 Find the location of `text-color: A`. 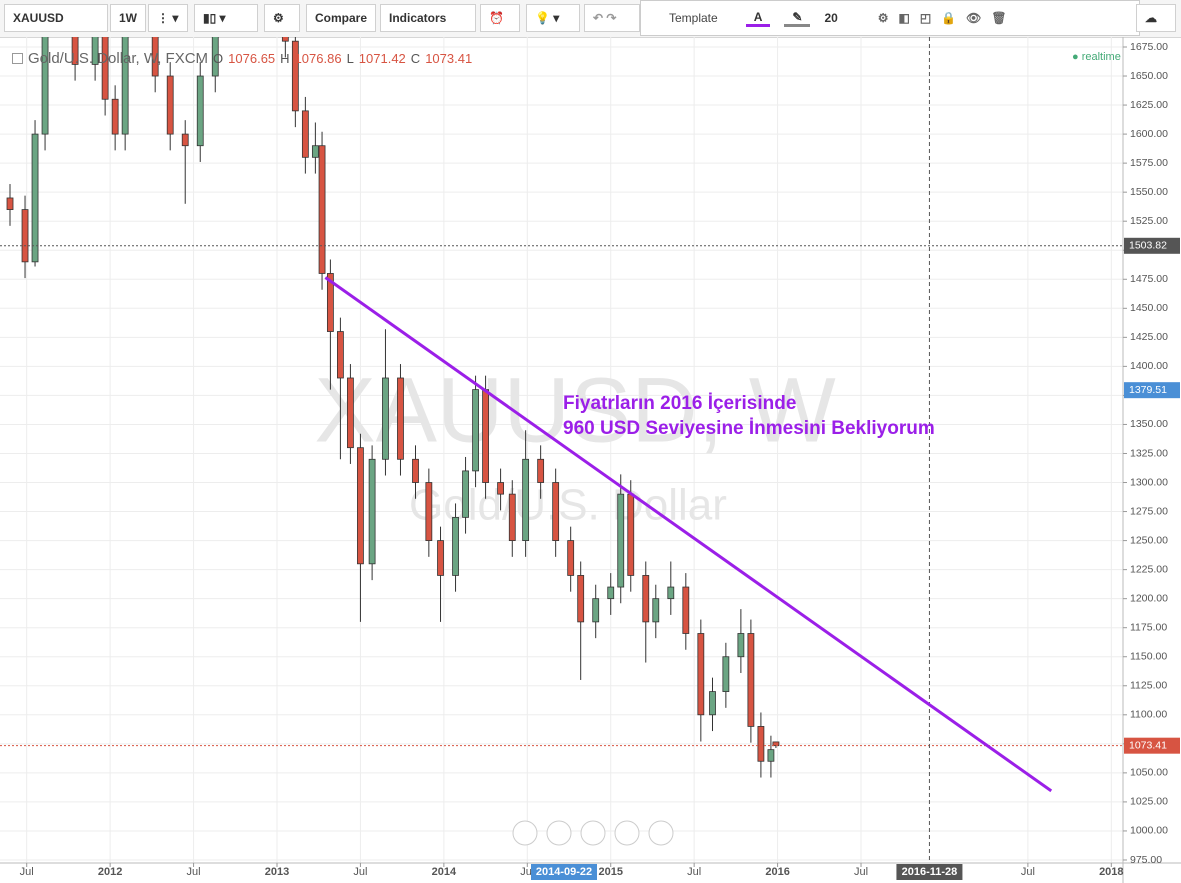

text-color: A is located at coordinates (758, 18).